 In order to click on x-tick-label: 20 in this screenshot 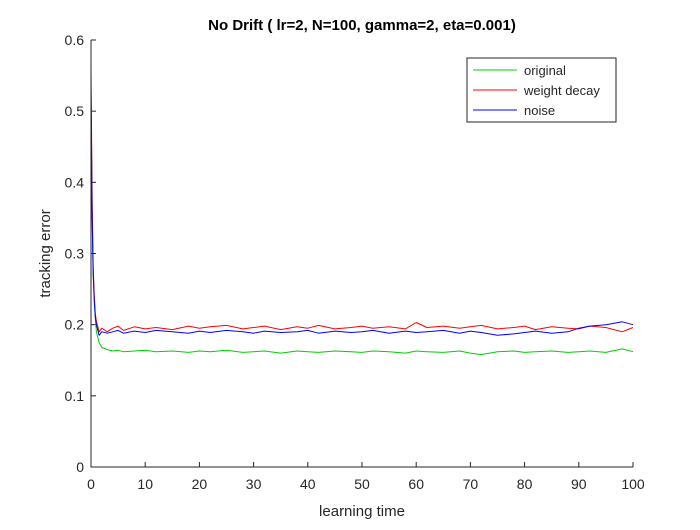, I will do `click(200, 484)`.